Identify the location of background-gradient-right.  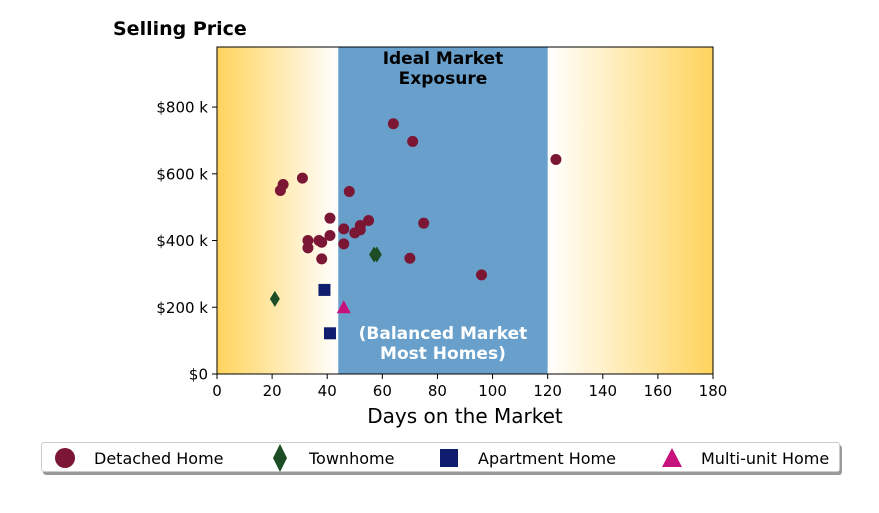
(630, 210).